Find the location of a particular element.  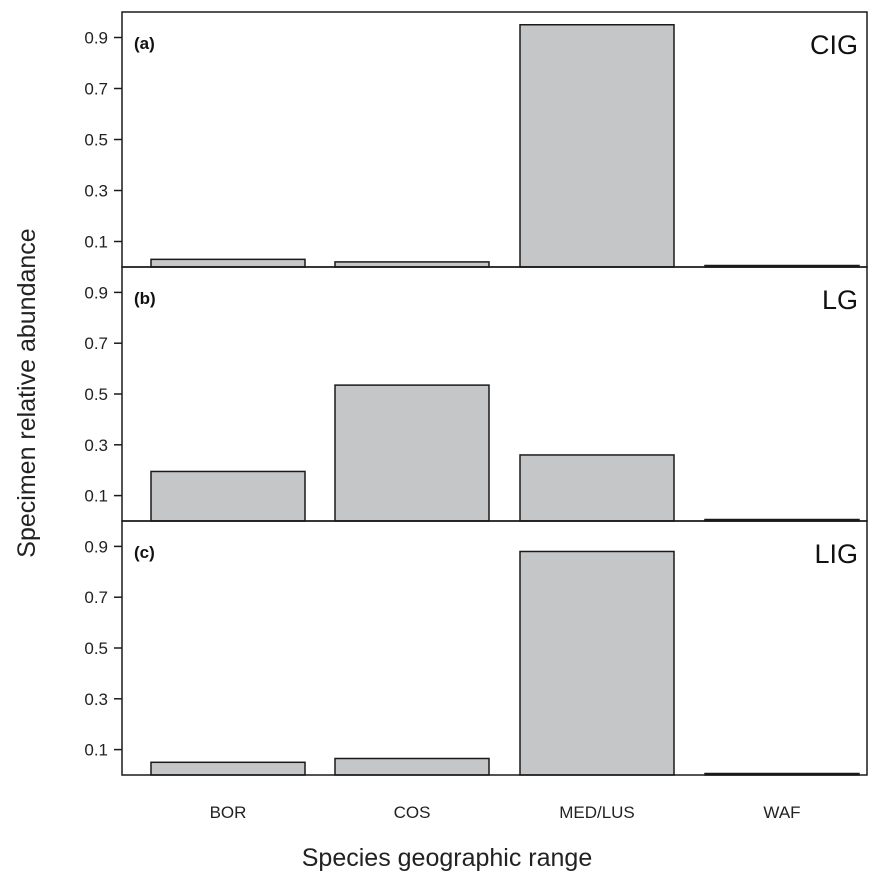

panel-name: LIG is located at coordinates (836, 554).